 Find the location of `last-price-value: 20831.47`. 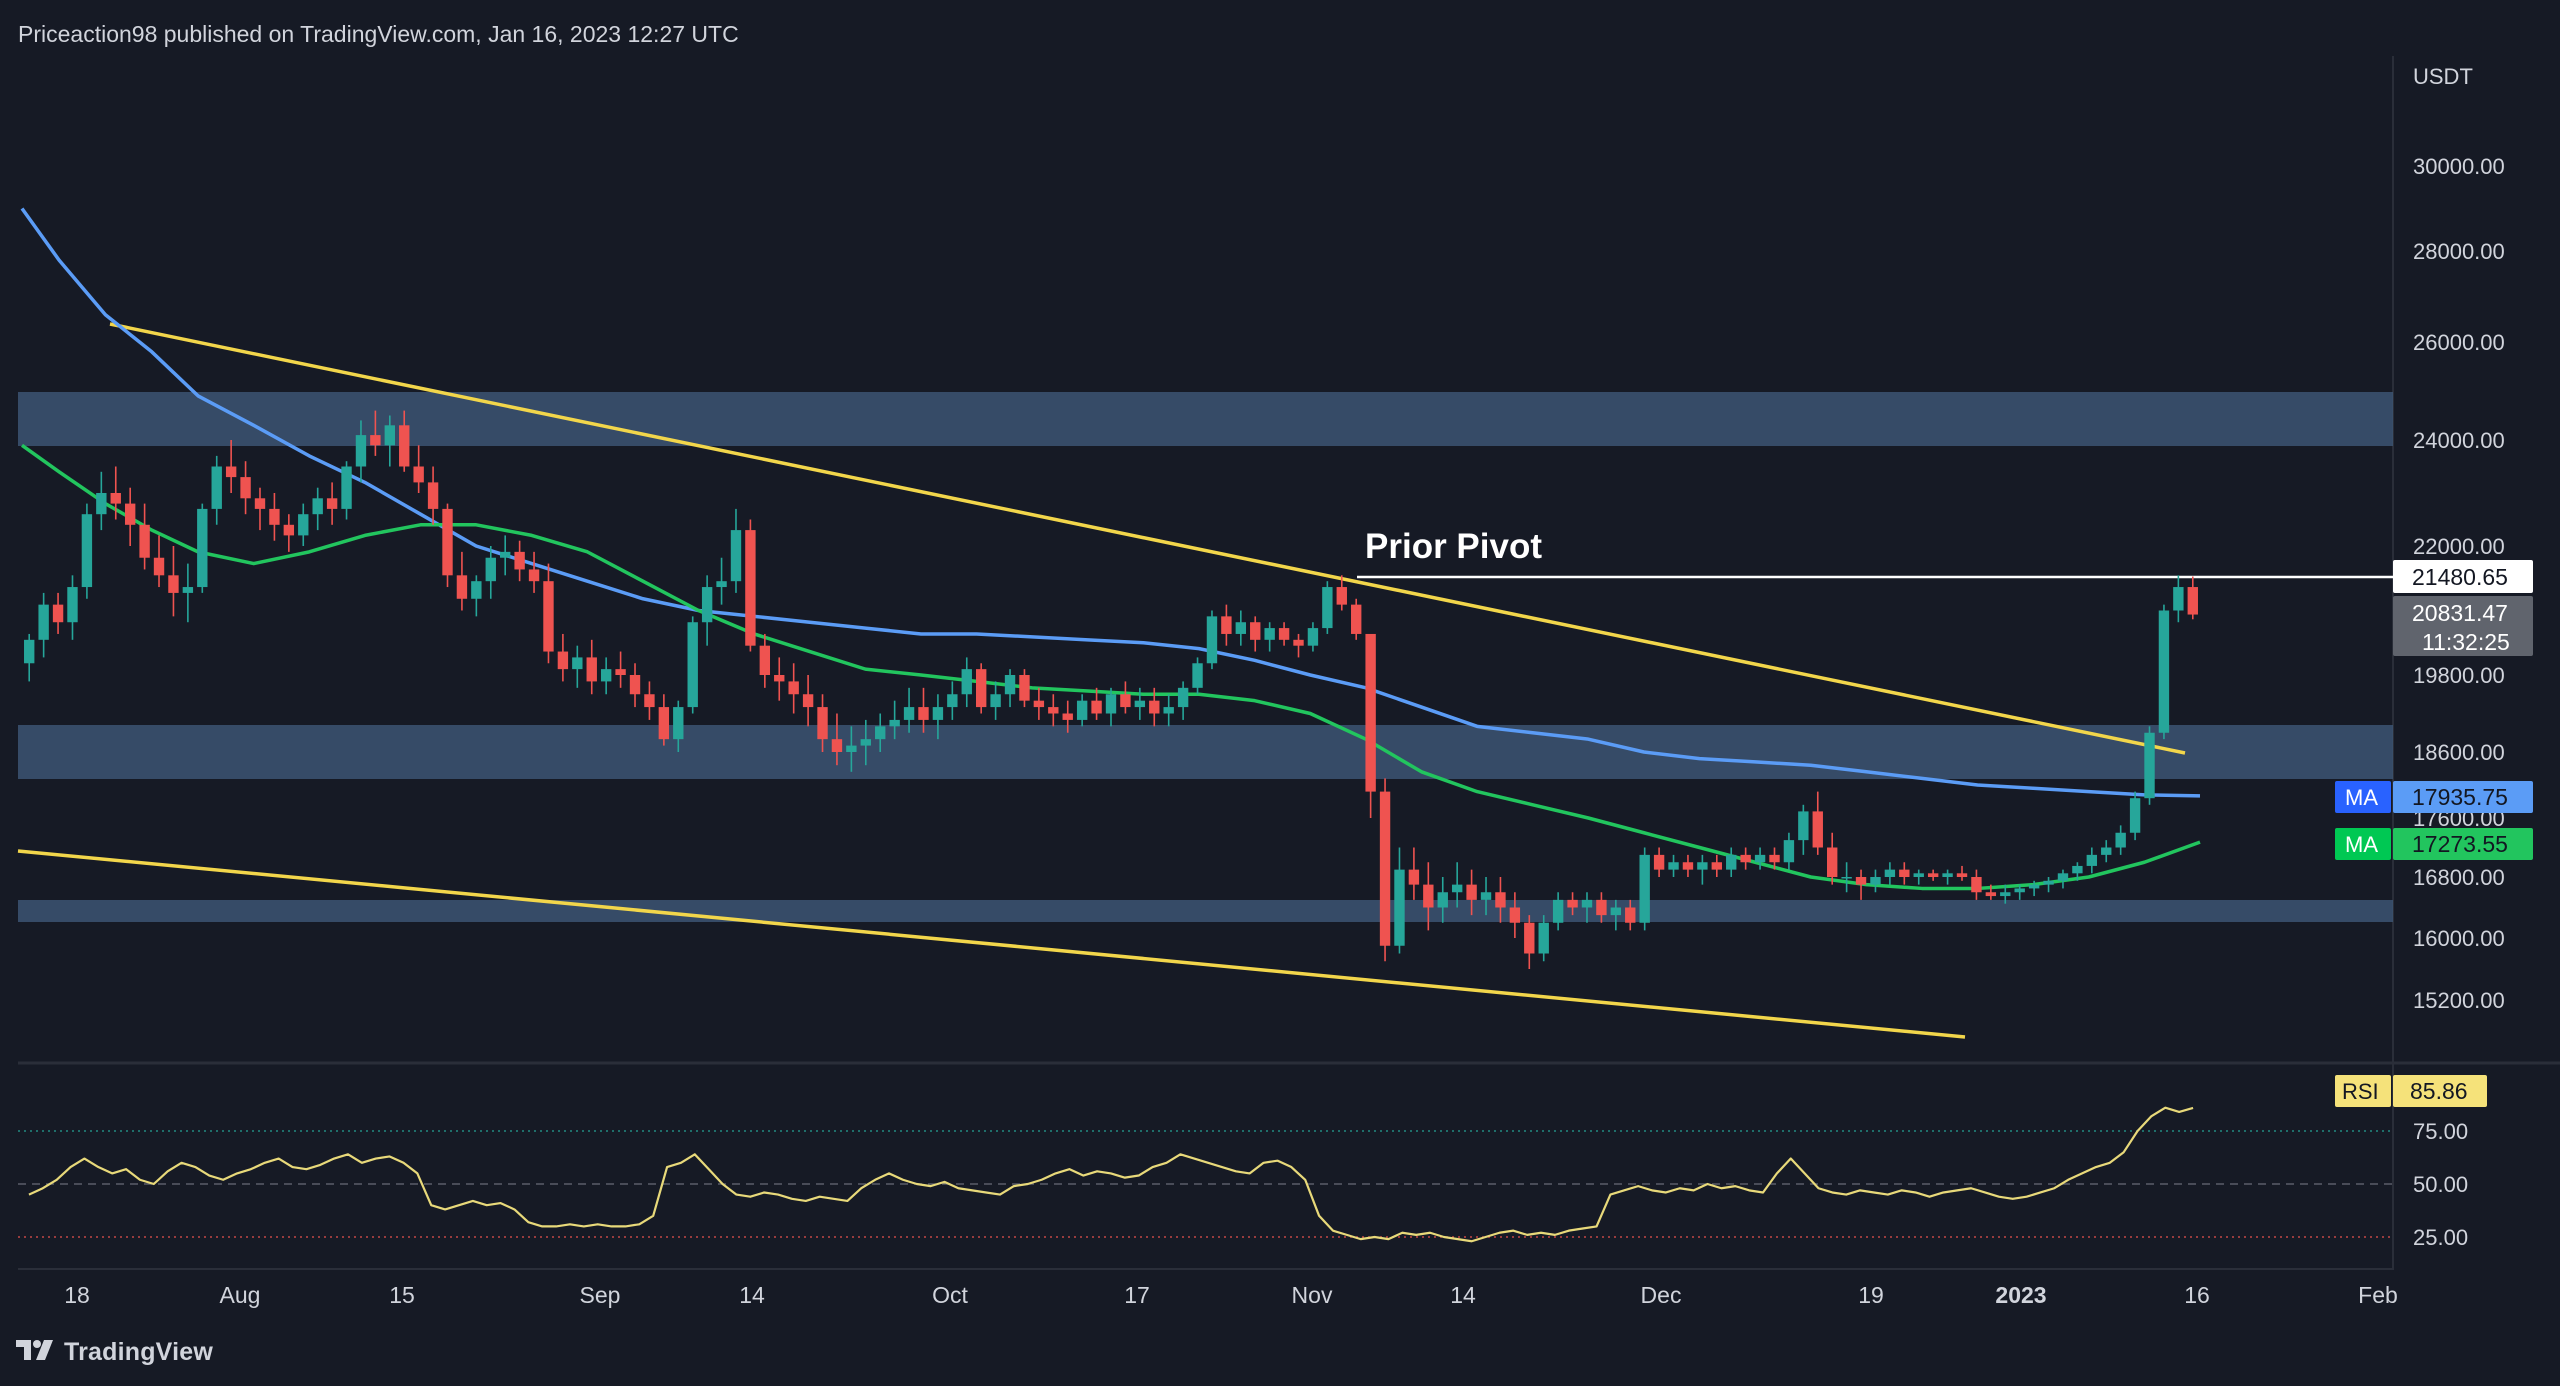

last-price-value: 20831.47 is located at coordinates (2460, 613).